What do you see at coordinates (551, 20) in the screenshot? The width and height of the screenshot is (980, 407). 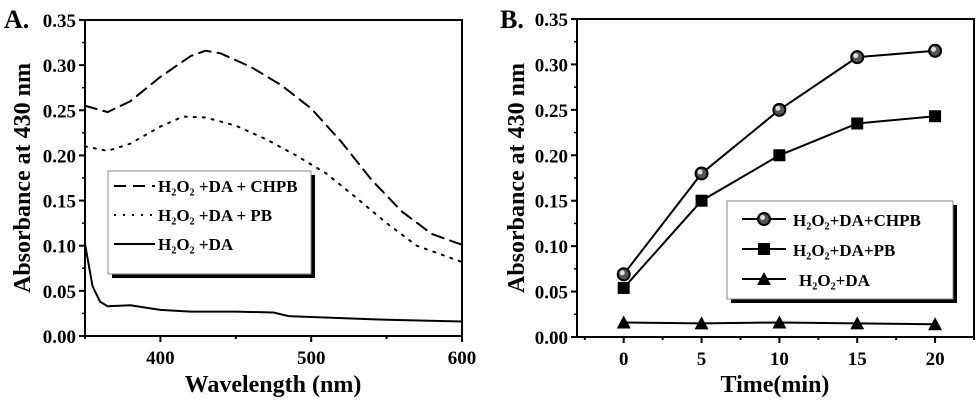 I see `panel-b-ytick-label: 0.35` at bounding box center [551, 20].